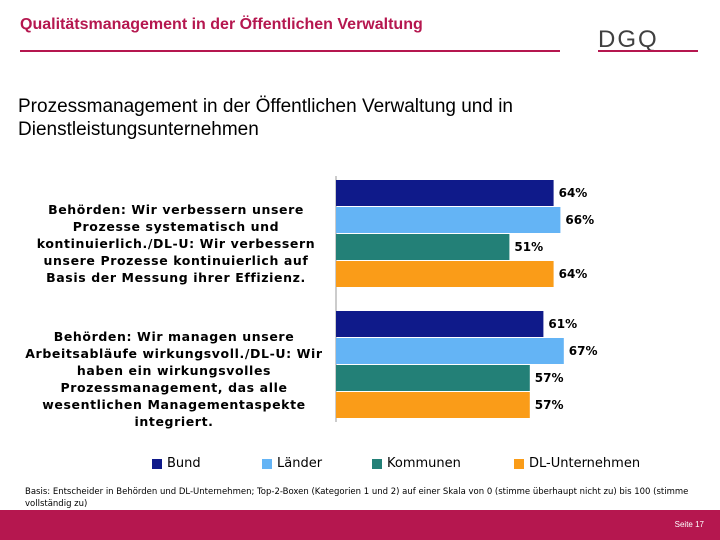  What do you see at coordinates (528, 247) in the screenshot?
I see `data-label-kommunen-group-1: 51%` at bounding box center [528, 247].